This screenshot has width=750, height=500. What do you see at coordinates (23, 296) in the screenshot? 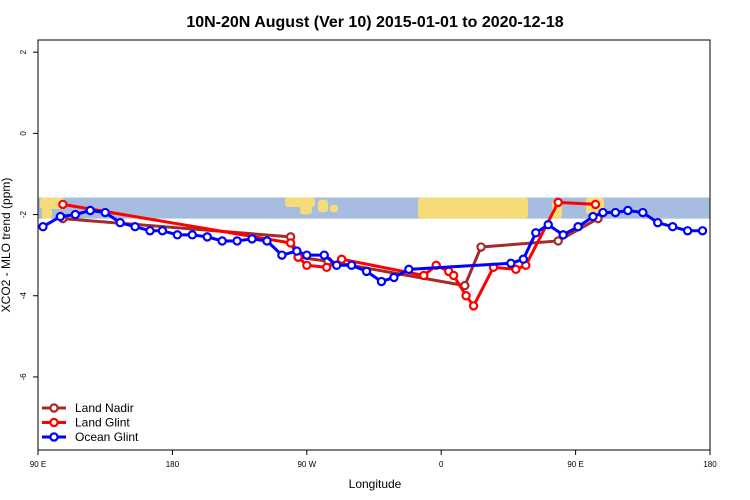
I see `y-tick-label-3: -4` at bounding box center [23, 296].